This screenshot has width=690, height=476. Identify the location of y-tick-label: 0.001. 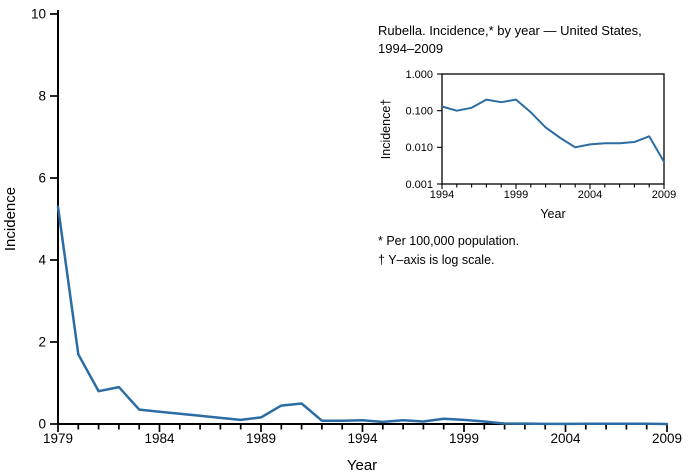
(419, 185).